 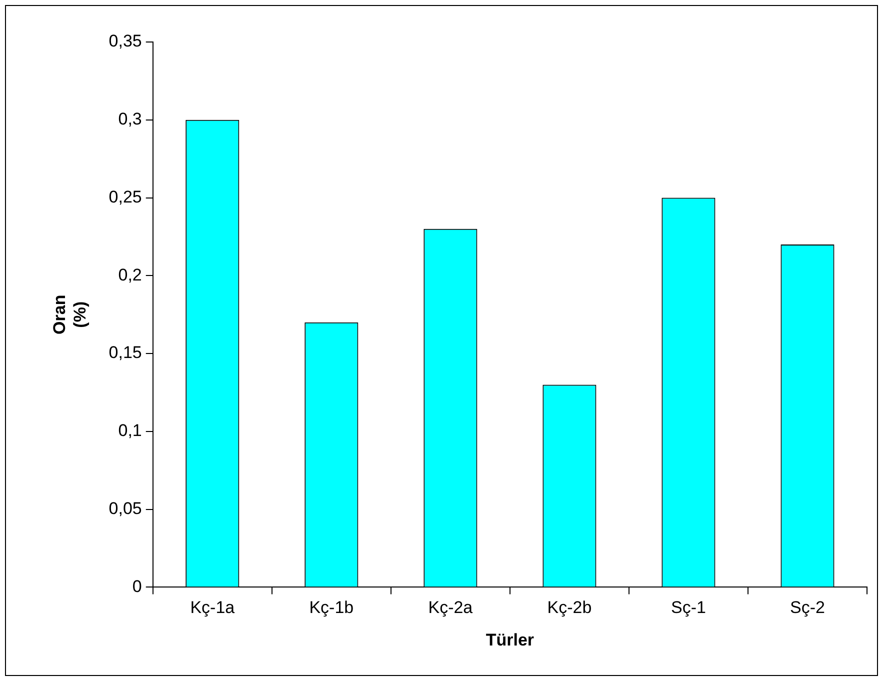 I want to click on y-tick-label: 0,15, so click(x=125, y=352).